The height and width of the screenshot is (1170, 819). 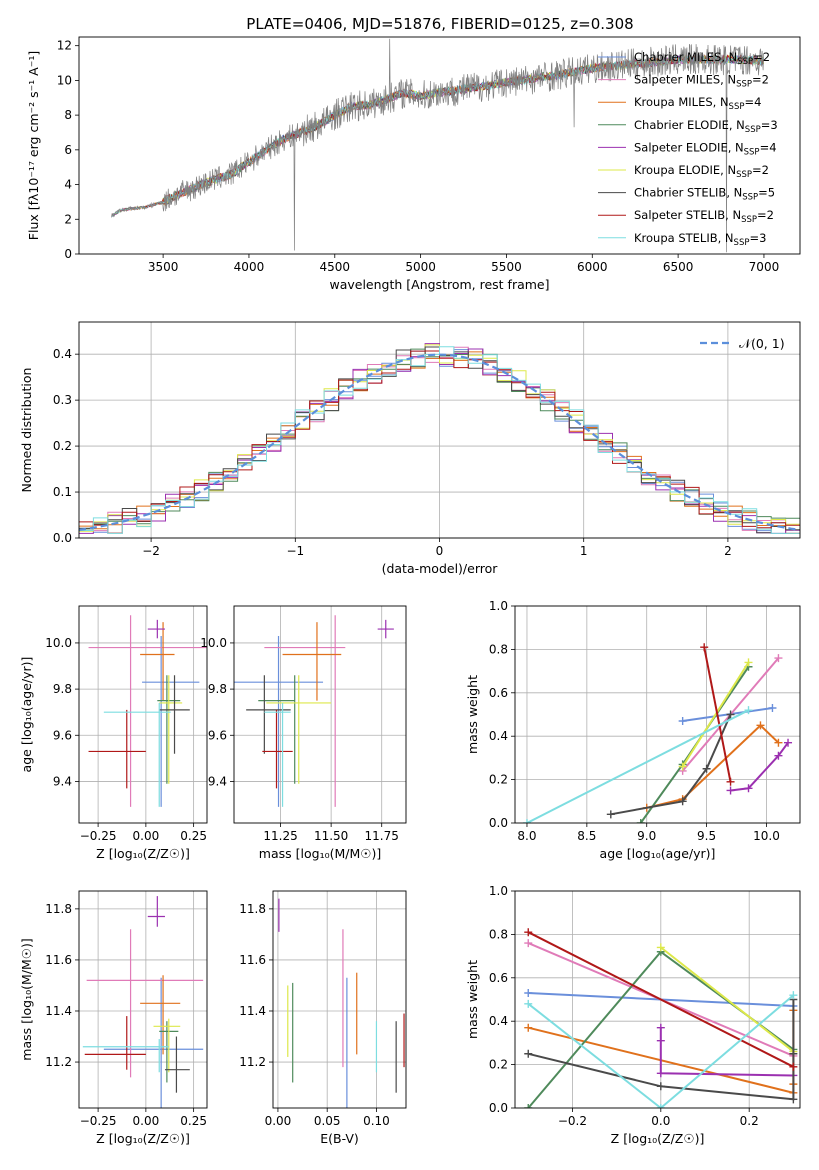 What do you see at coordinates (592, 267) in the screenshot?
I see `x-tick-label: 6000` at bounding box center [592, 267].